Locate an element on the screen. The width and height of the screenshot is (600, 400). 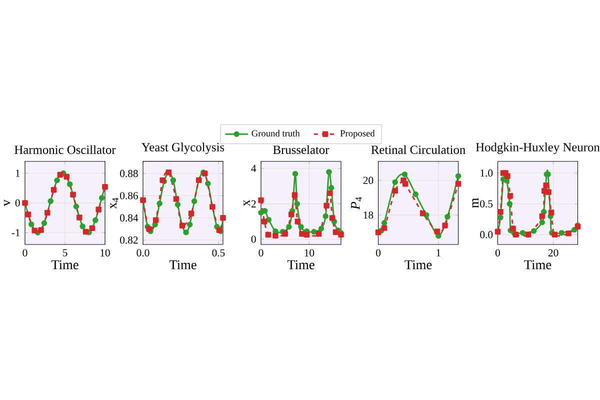
y-tick-label: 0.0 is located at coordinates (486, 234).